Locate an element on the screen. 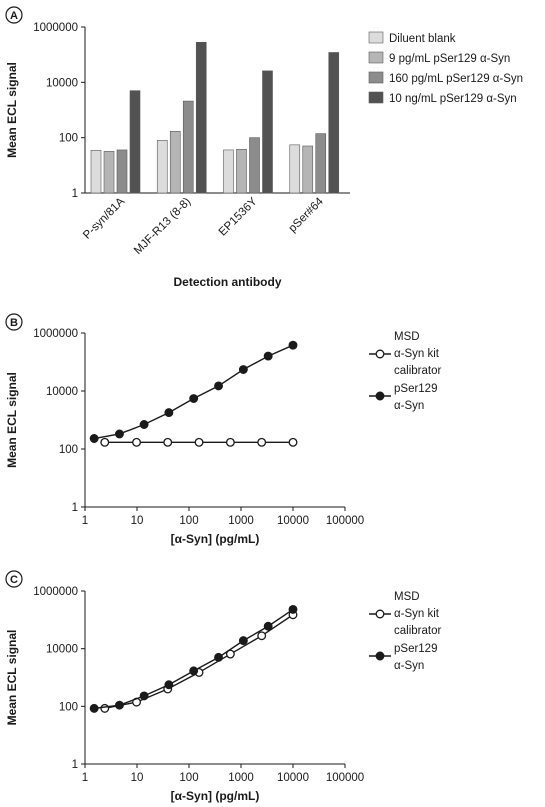 This screenshot has width=545, height=807. panel-b-x-tick-label: 1 is located at coordinates (85, 521).